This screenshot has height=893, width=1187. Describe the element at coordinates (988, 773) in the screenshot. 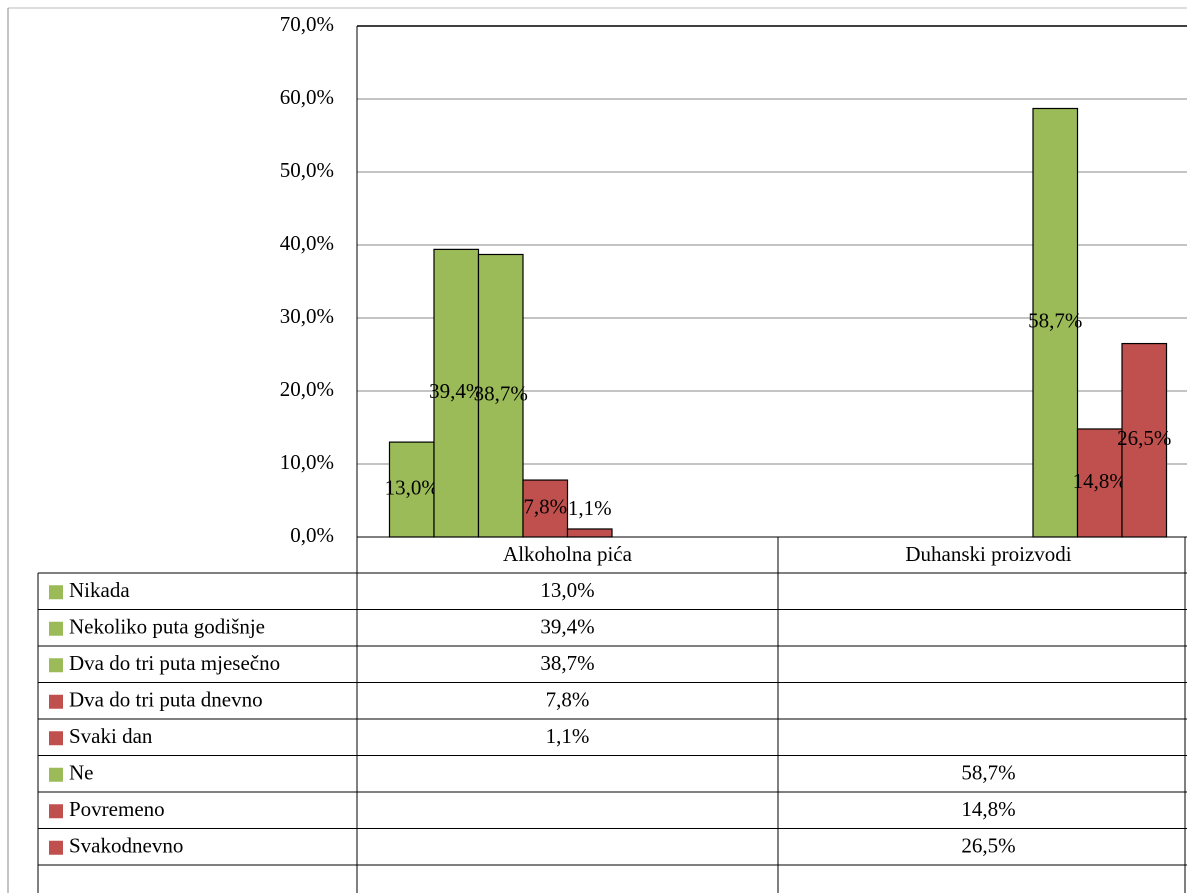

I see `table-value: 58,7%` at that location.